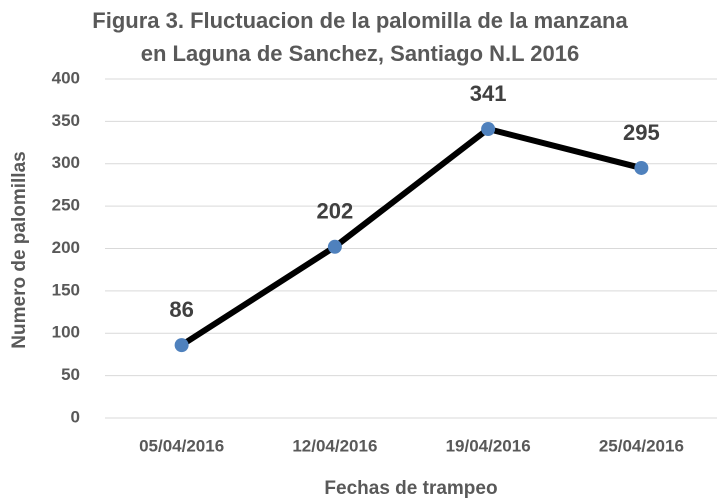 Image resolution: width=717 pixels, height=503 pixels. Describe the element at coordinates (410, 488) in the screenshot. I see `x-axis-label: Fechas de trampeo` at that location.